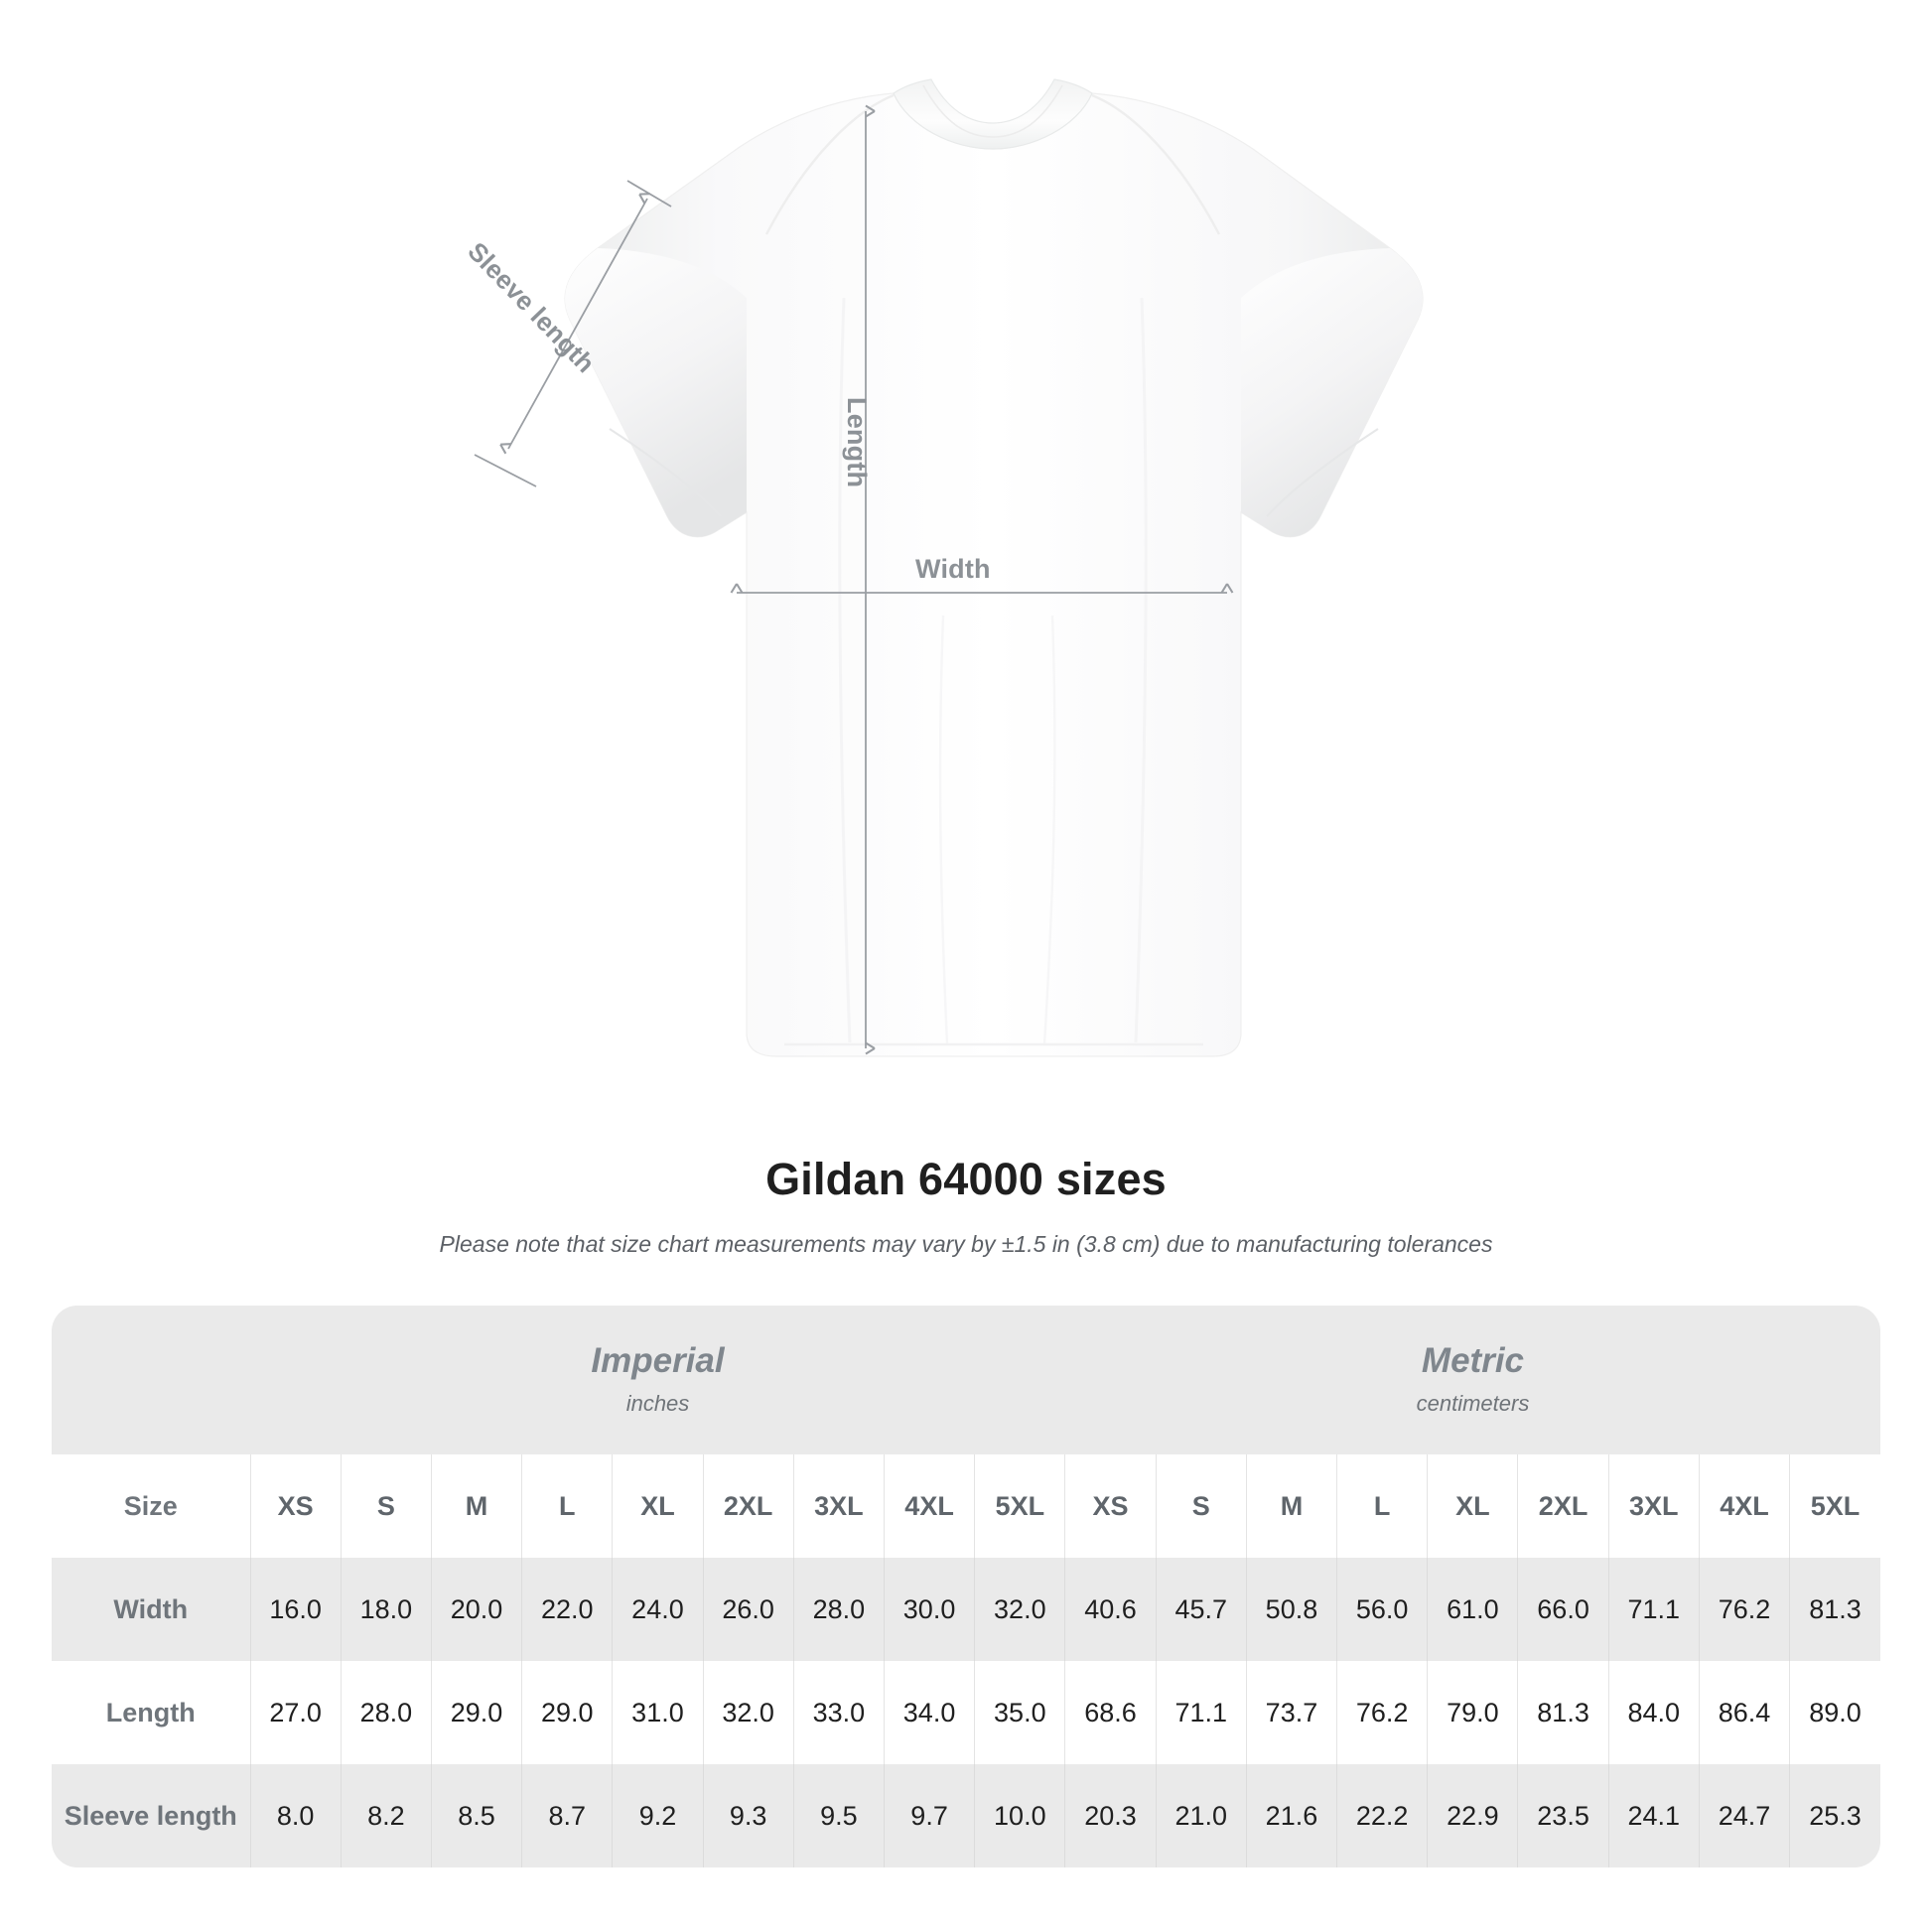 The image size is (1932, 1932). I want to click on value-cell: 30.0, so click(929, 1610).